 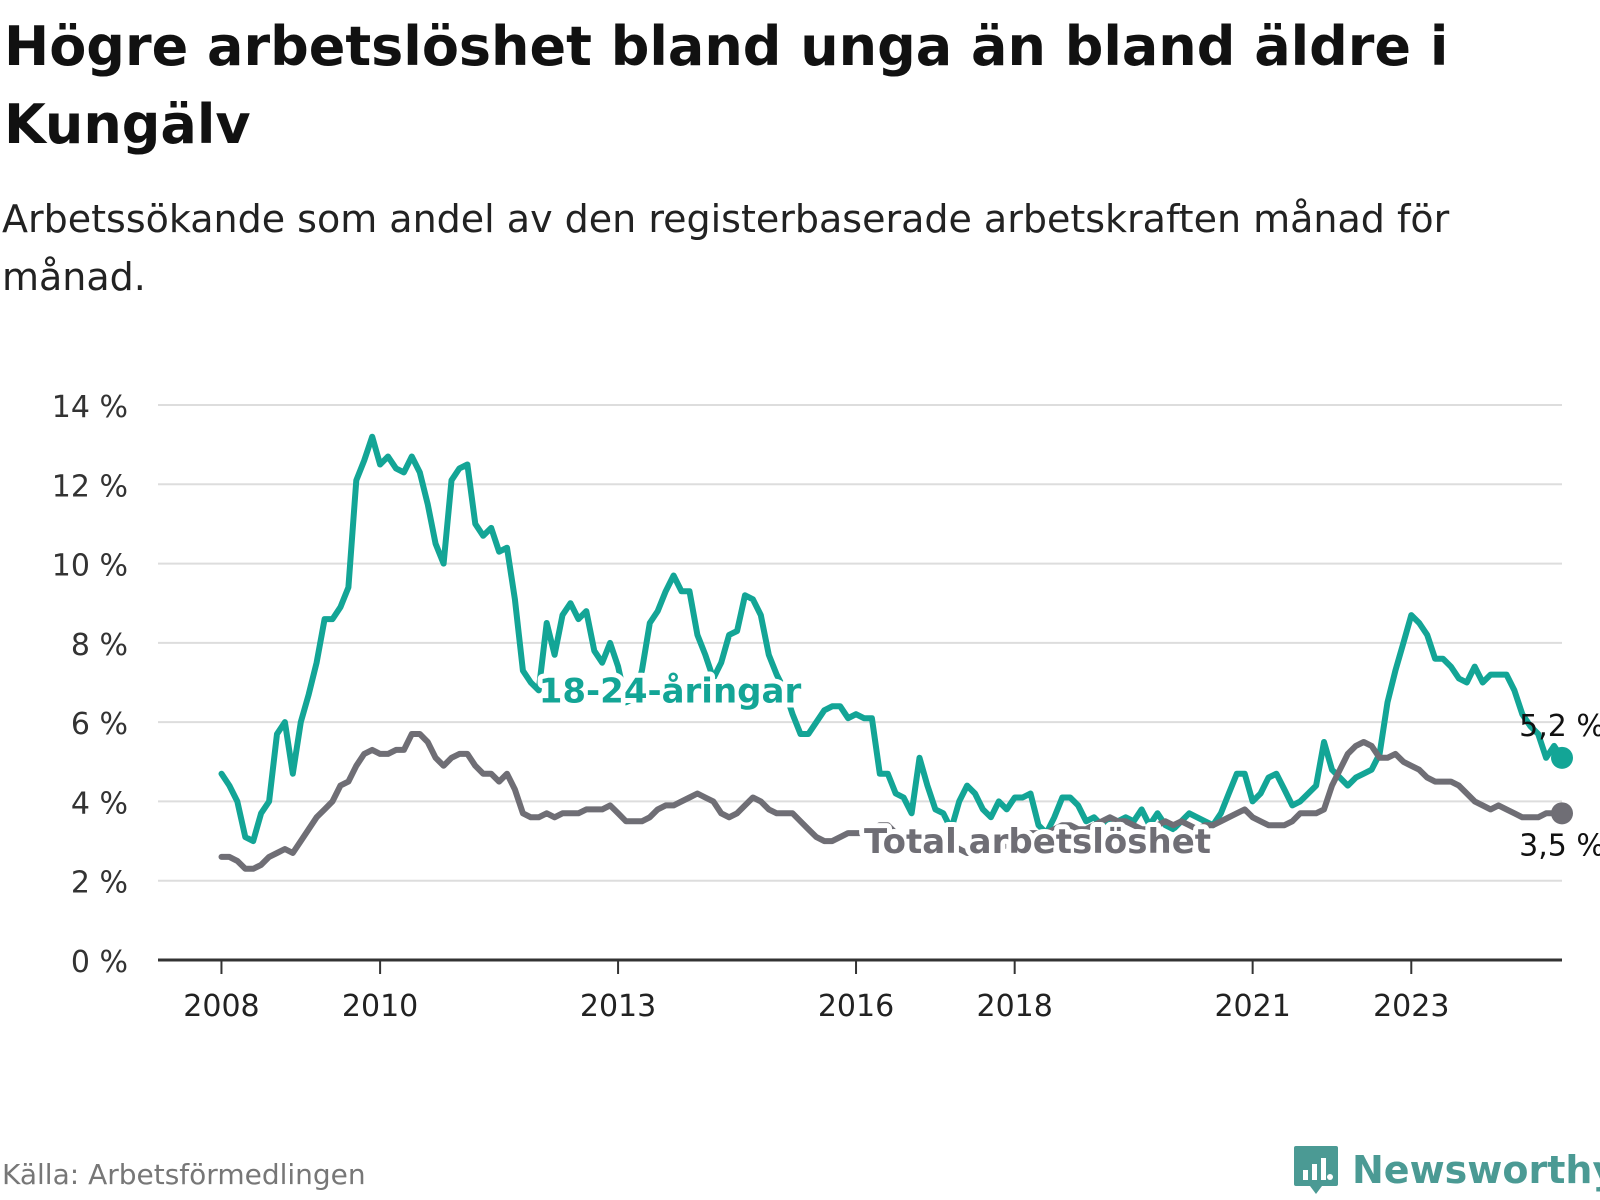 What do you see at coordinates (1411, 1006) in the screenshot?
I see `x-tick-label: 2023` at bounding box center [1411, 1006].